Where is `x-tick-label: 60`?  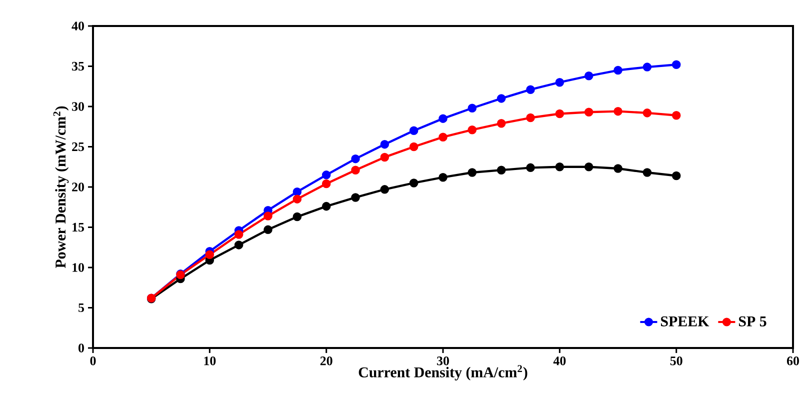 x-tick-label: 60 is located at coordinates (792, 361).